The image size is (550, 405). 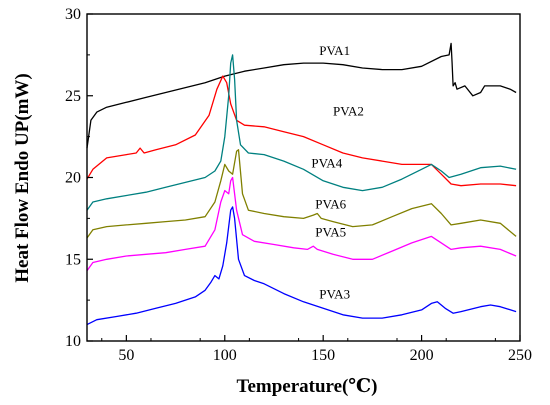 I want to click on y-tick-label: 25, so click(x=73, y=96).